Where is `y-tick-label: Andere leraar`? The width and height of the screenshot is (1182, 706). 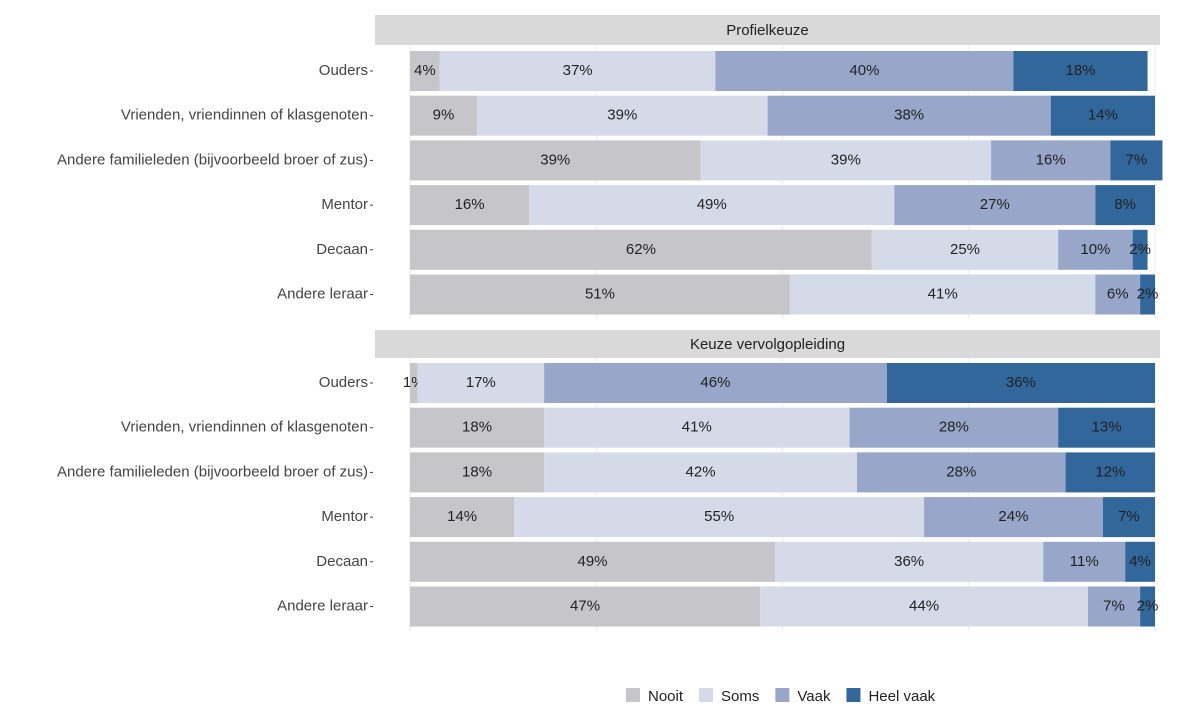
y-tick-label: Andere leraar is located at coordinates (322, 605).